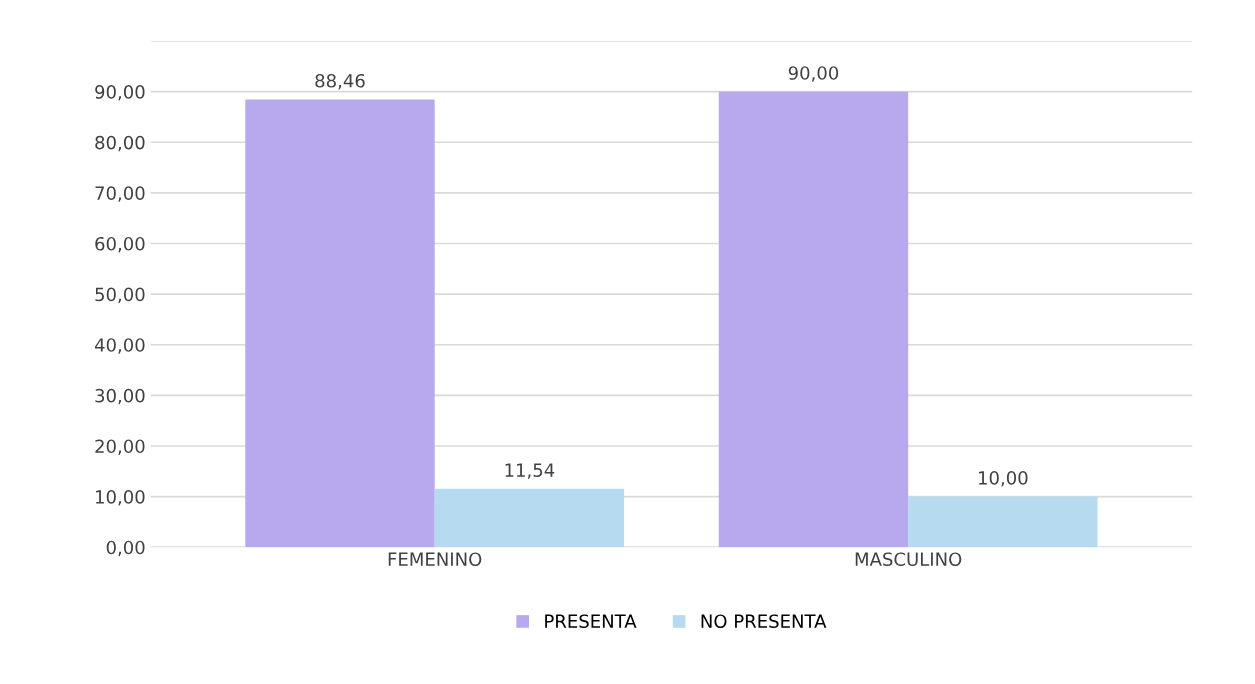 The height and width of the screenshot is (684, 1255). I want to click on y-tick-label: 0,00, so click(125, 548).